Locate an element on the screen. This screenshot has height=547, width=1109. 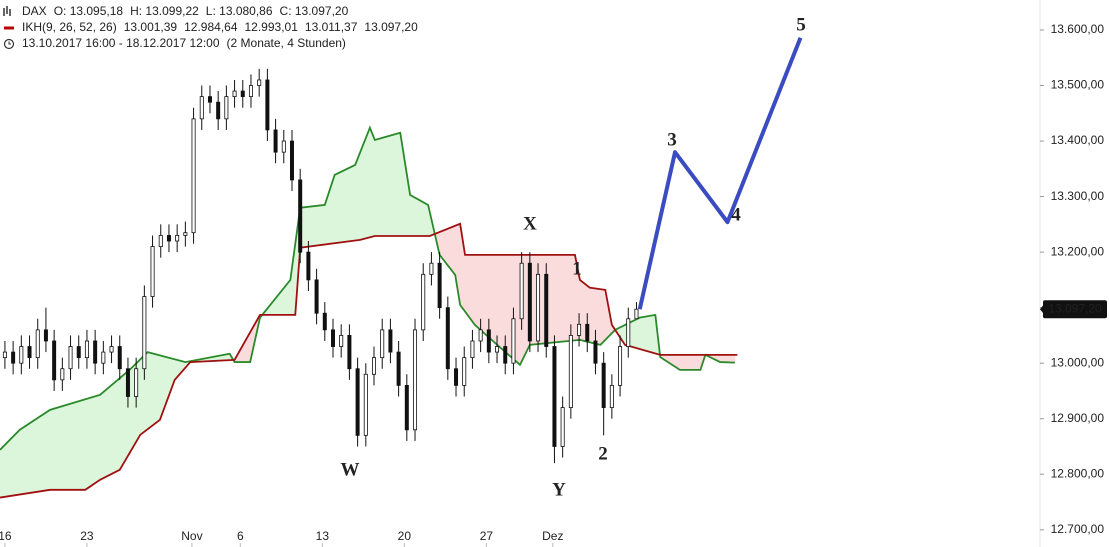
wave-label: Y is located at coordinates (559, 489).